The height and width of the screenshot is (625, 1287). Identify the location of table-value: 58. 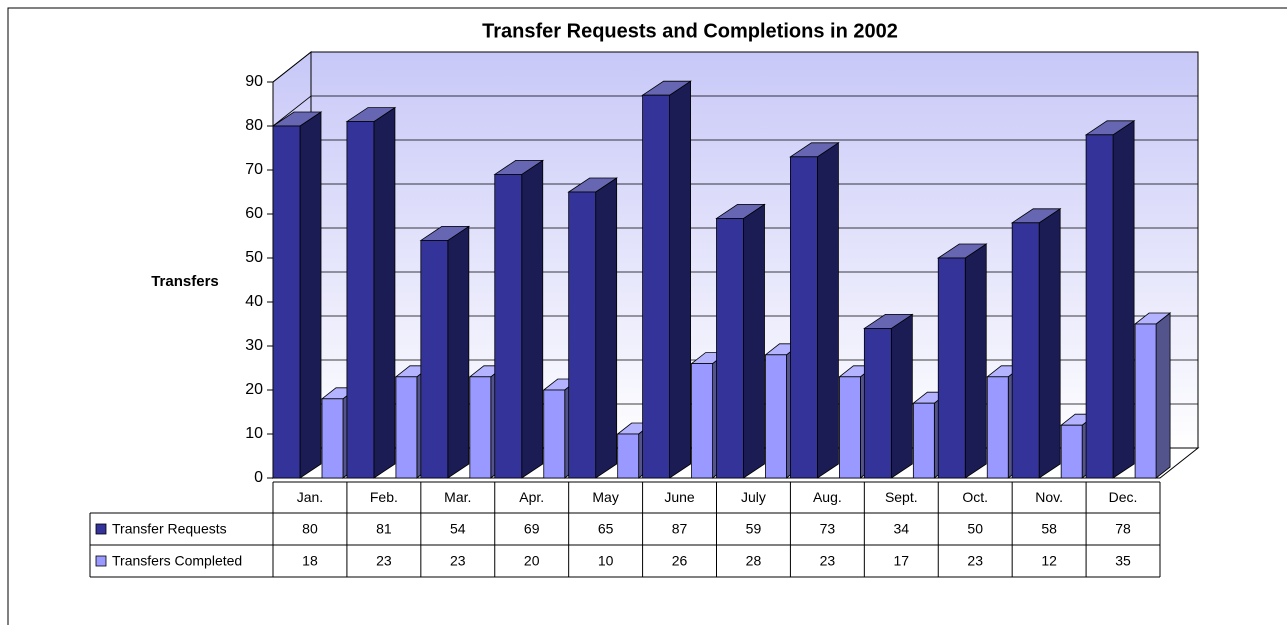
(1049, 529).